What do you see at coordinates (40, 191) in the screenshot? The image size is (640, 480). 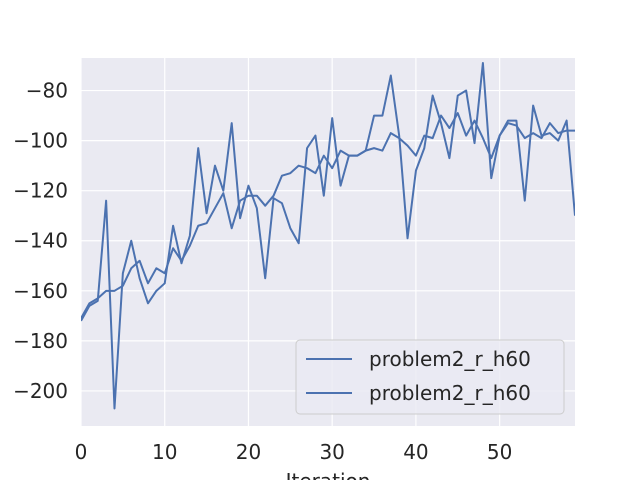 I see `y-tick-label: −120` at bounding box center [40, 191].